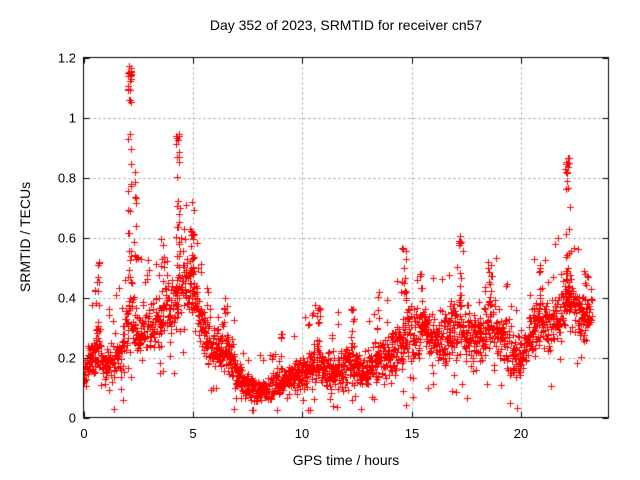 This screenshot has height=480, width=640. What do you see at coordinates (72, 118) in the screenshot?
I see `y-tick-label: 1` at bounding box center [72, 118].